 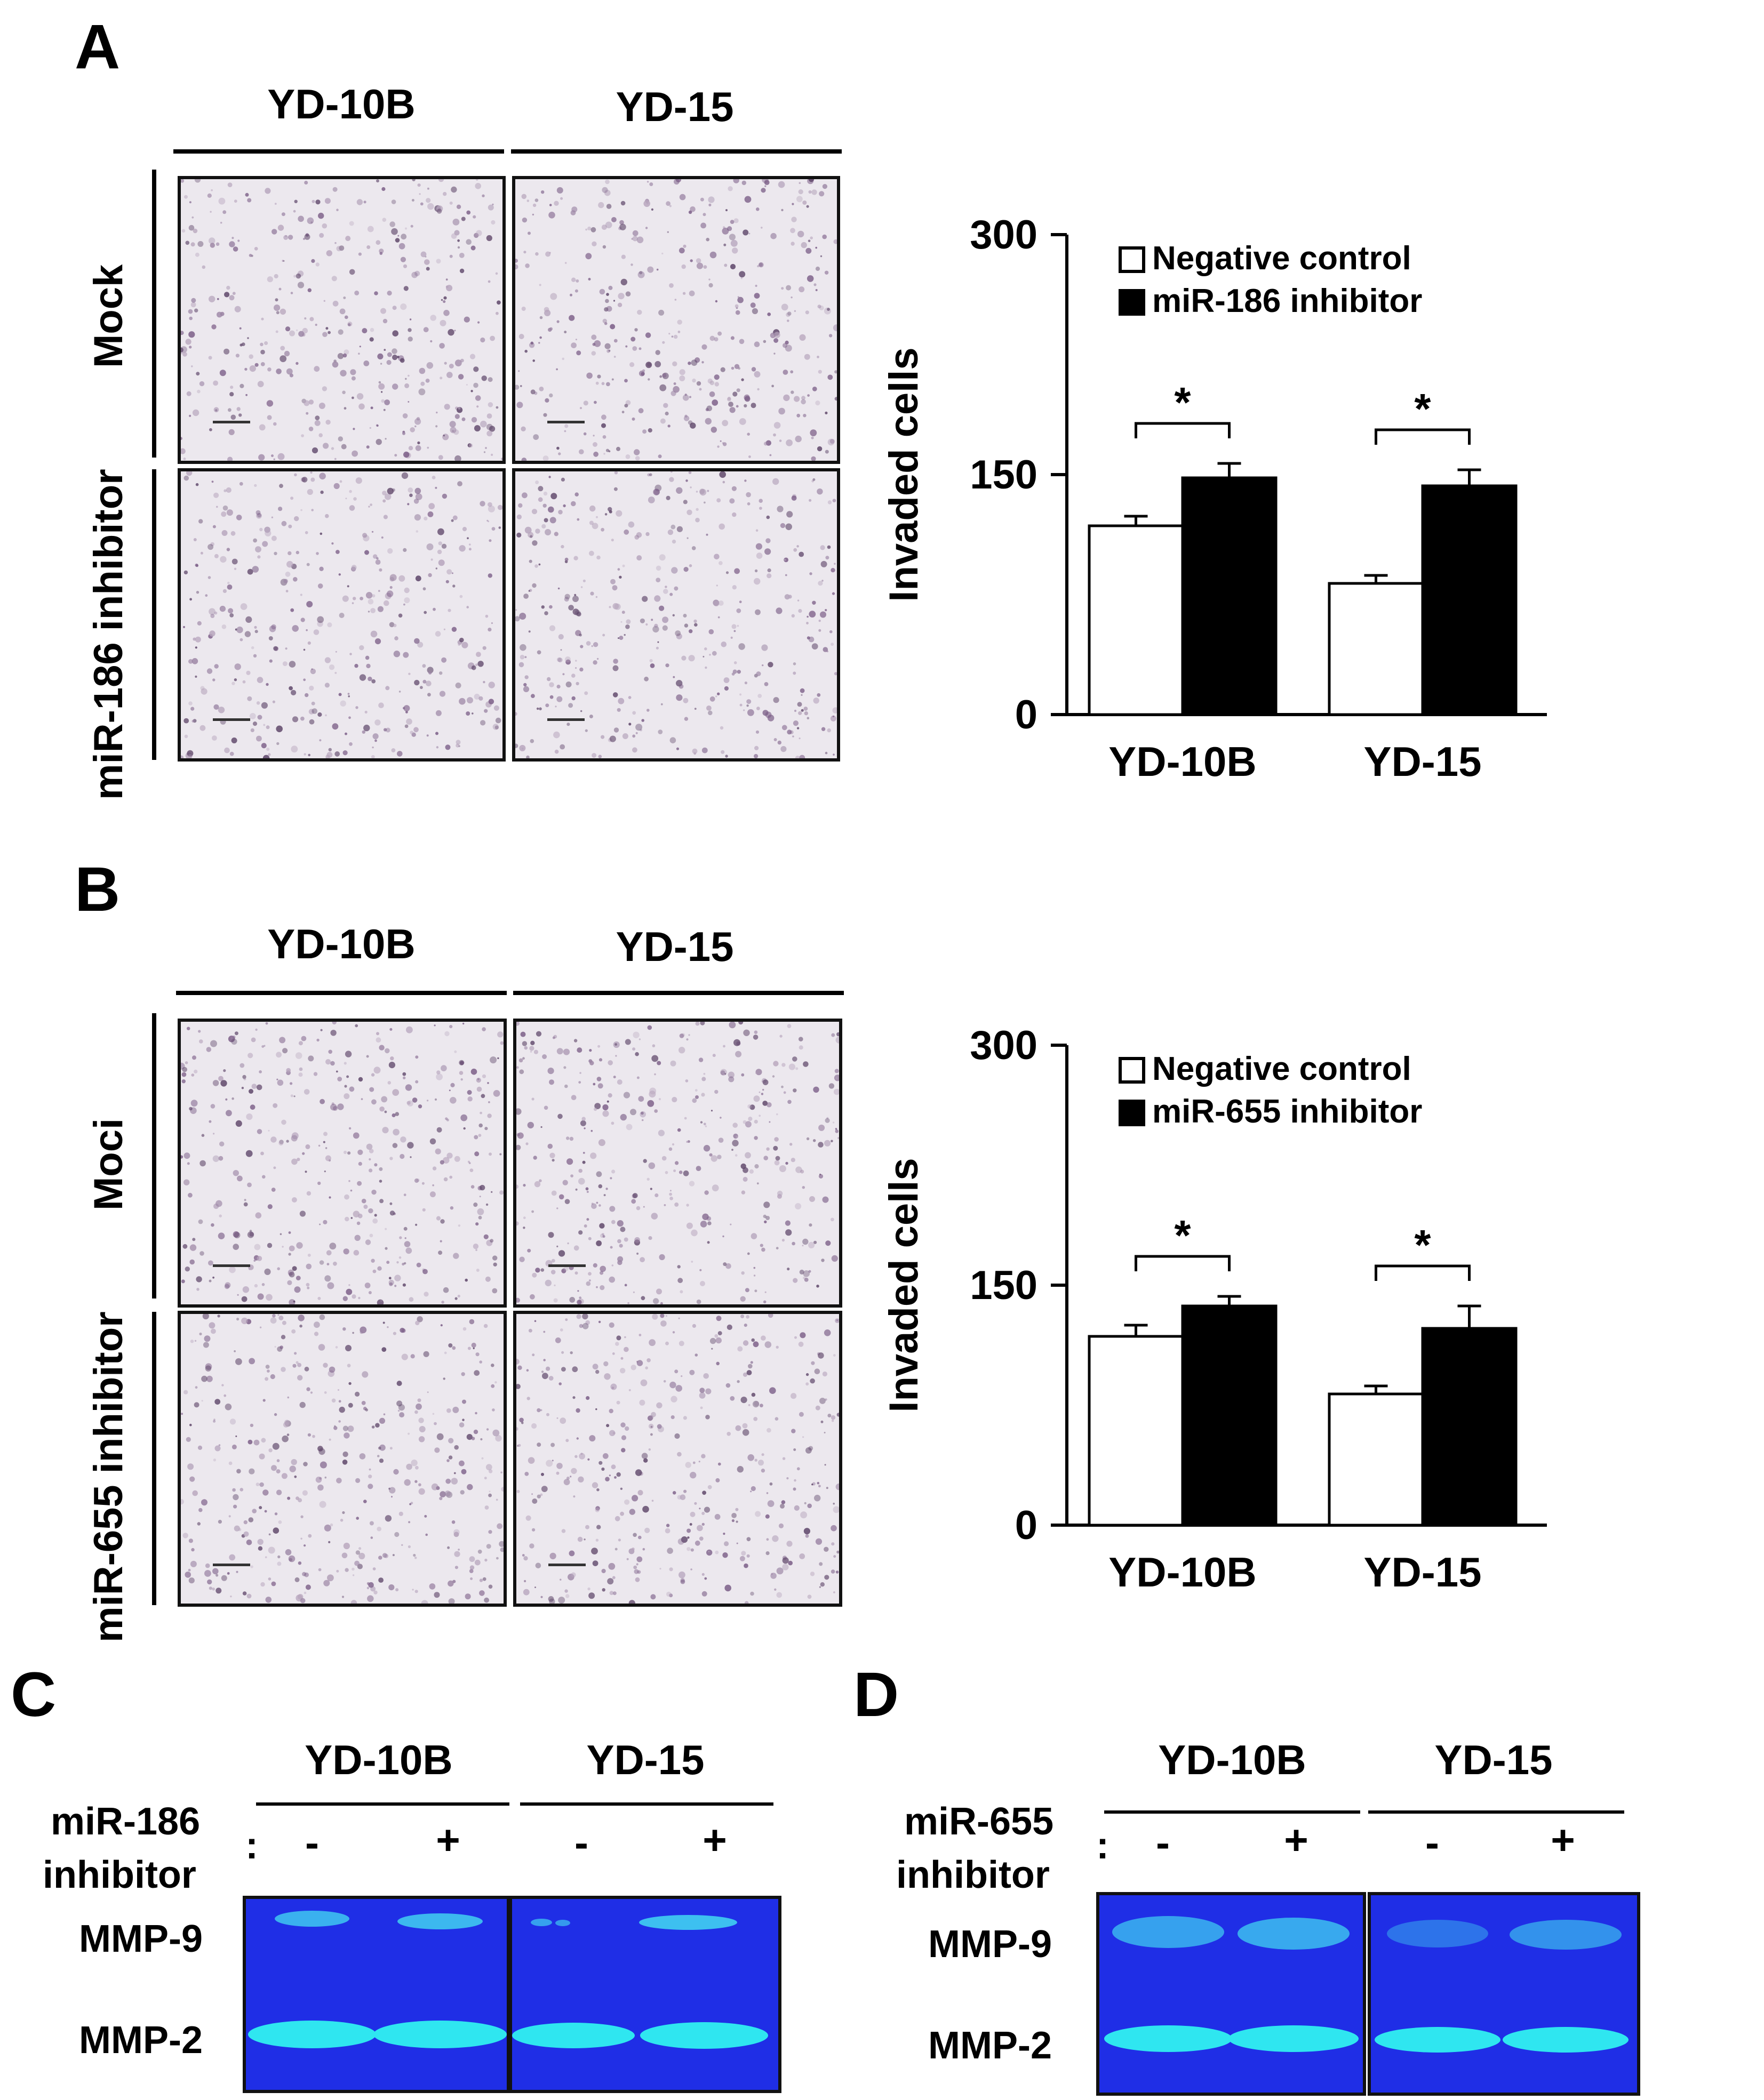 What do you see at coordinates (98, 47) in the screenshot?
I see `panel-letter-a: A` at bounding box center [98, 47].